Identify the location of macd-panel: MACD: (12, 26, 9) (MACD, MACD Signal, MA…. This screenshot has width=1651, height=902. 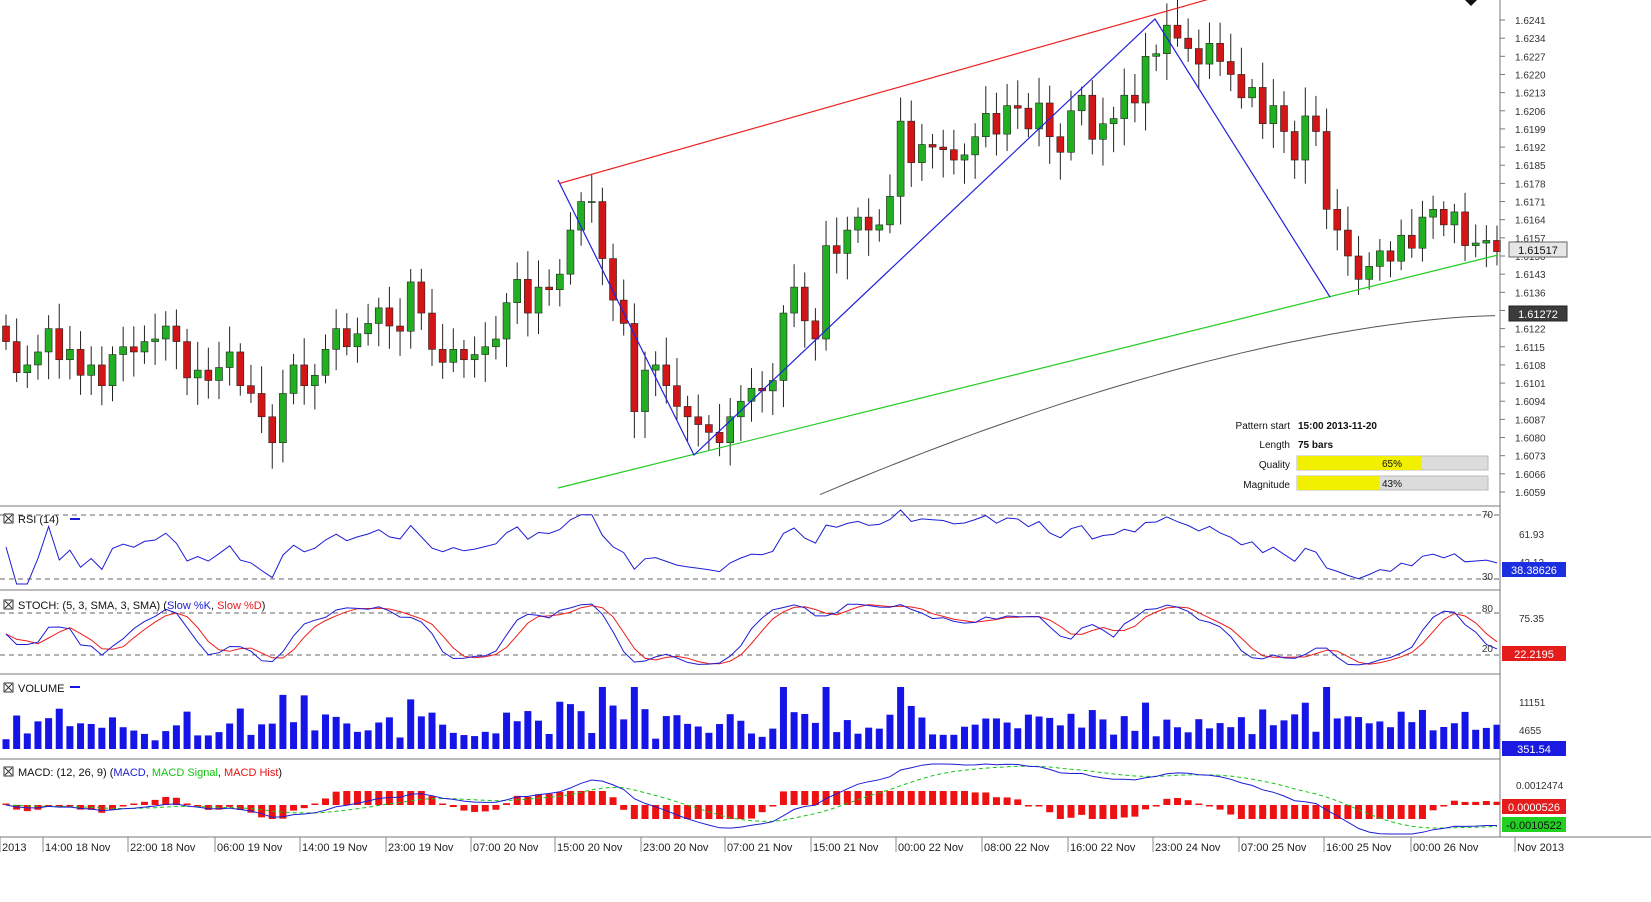
(750, 796).